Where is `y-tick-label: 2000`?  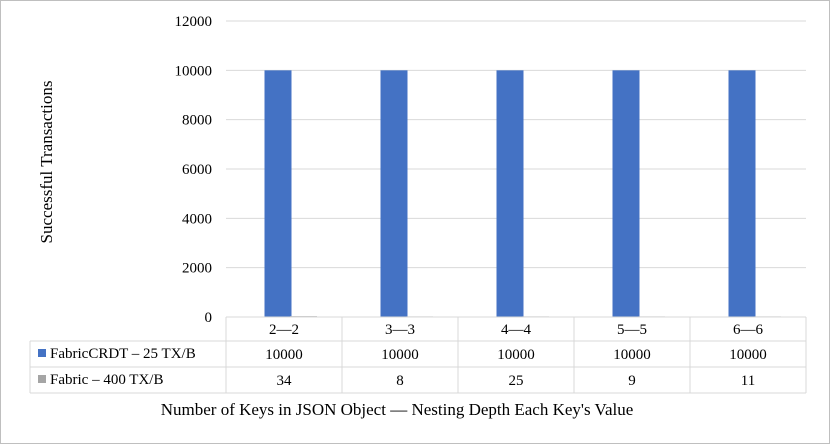
y-tick-label: 2000 is located at coordinates (197, 269).